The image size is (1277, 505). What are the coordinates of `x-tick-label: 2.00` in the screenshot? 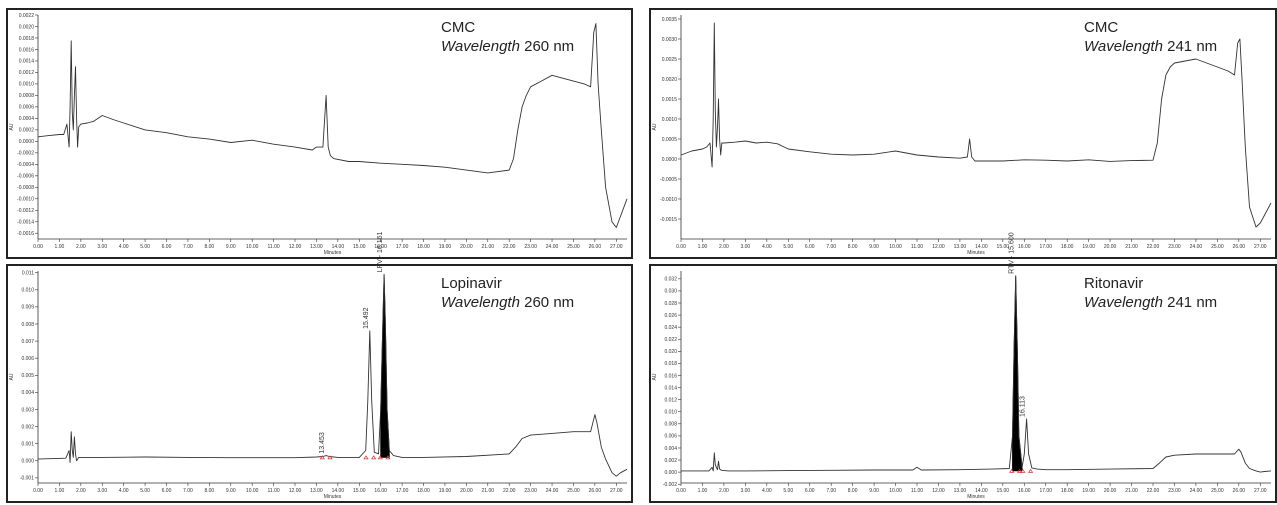 It's located at (81, 491).